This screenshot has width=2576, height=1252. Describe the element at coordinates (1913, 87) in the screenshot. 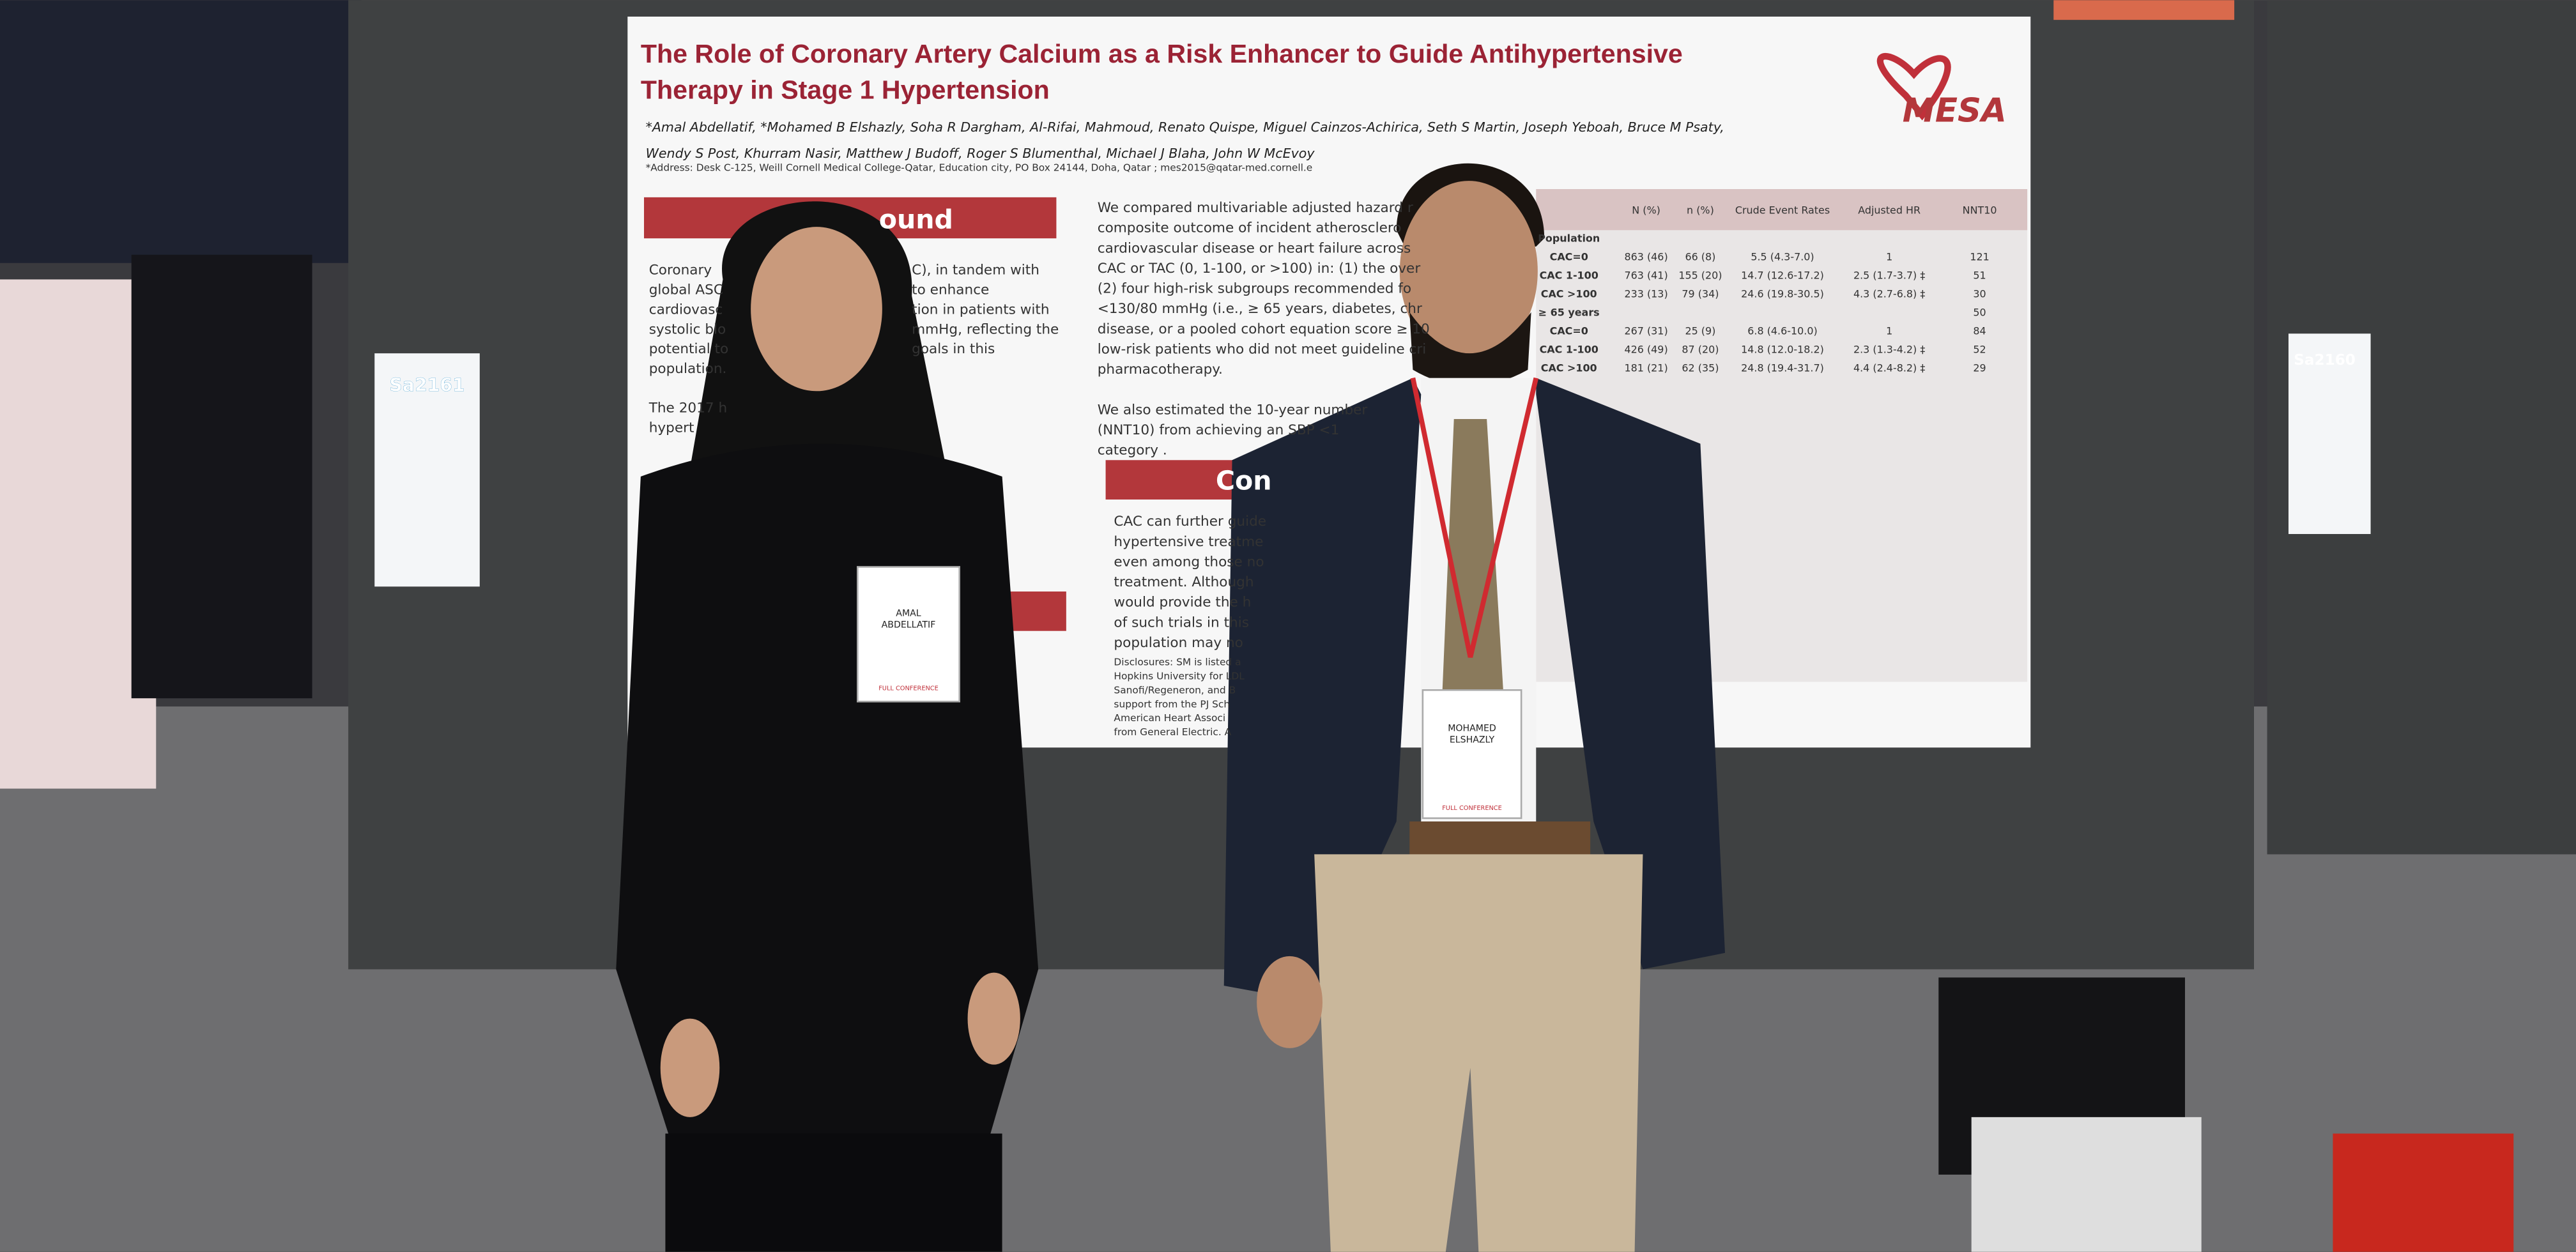

I see `logo-heart` at that location.